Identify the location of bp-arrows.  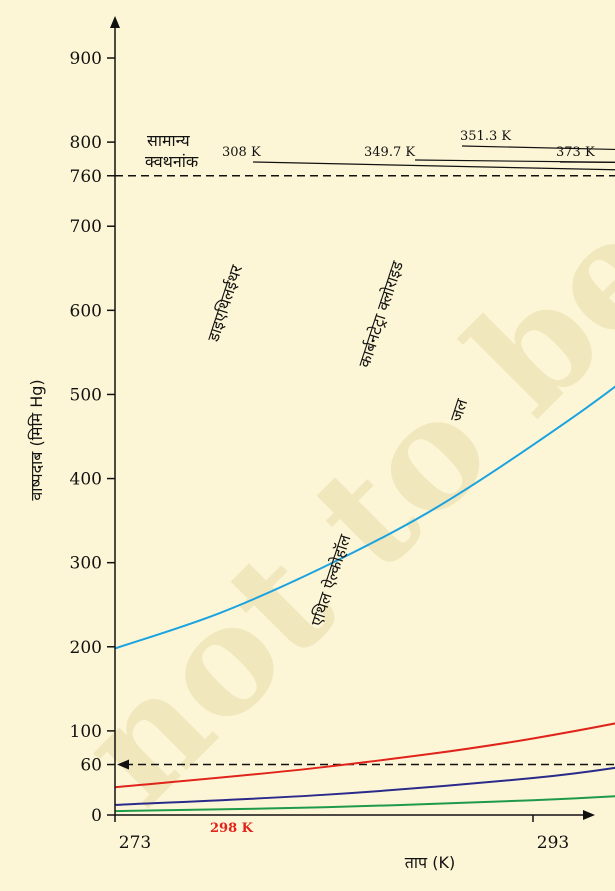
(433, 158).